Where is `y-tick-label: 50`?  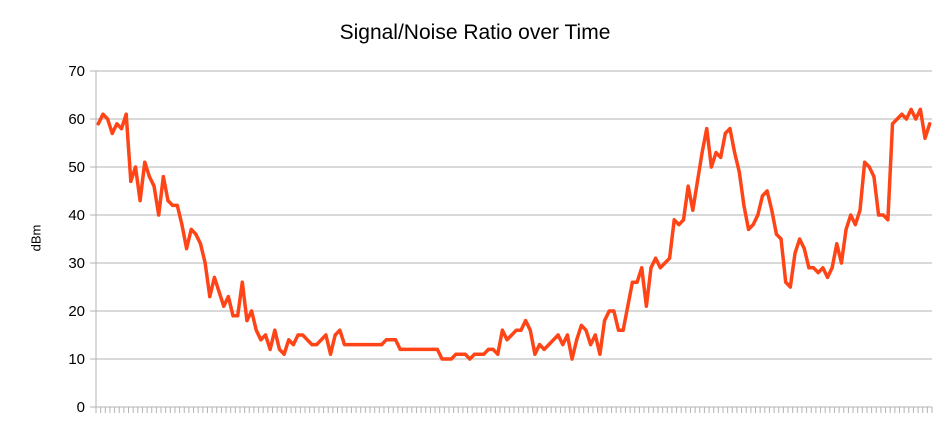 y-tick-label: 50 is located at coordinates (76, 167).